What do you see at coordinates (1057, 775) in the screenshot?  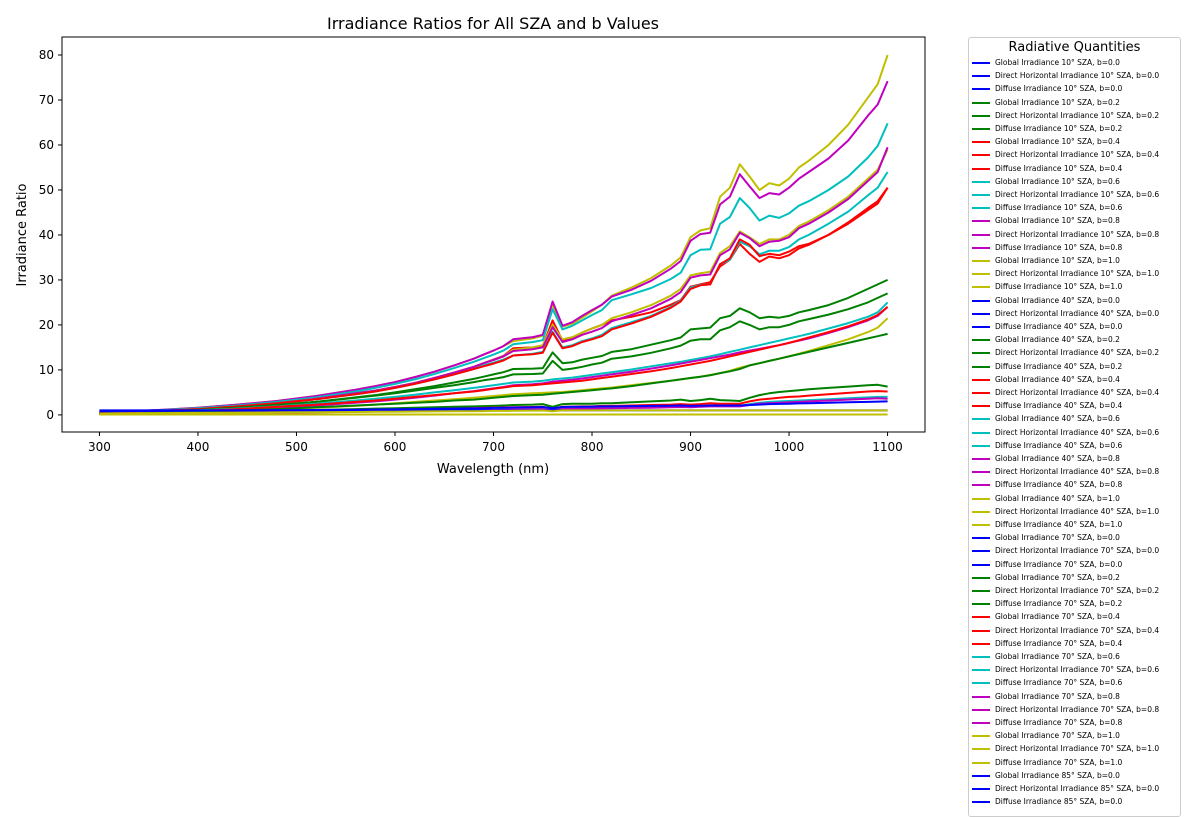 I see `legend-label: Global Irradiance 85° SZA, b=0.0` at bounding box center [1057, 775].